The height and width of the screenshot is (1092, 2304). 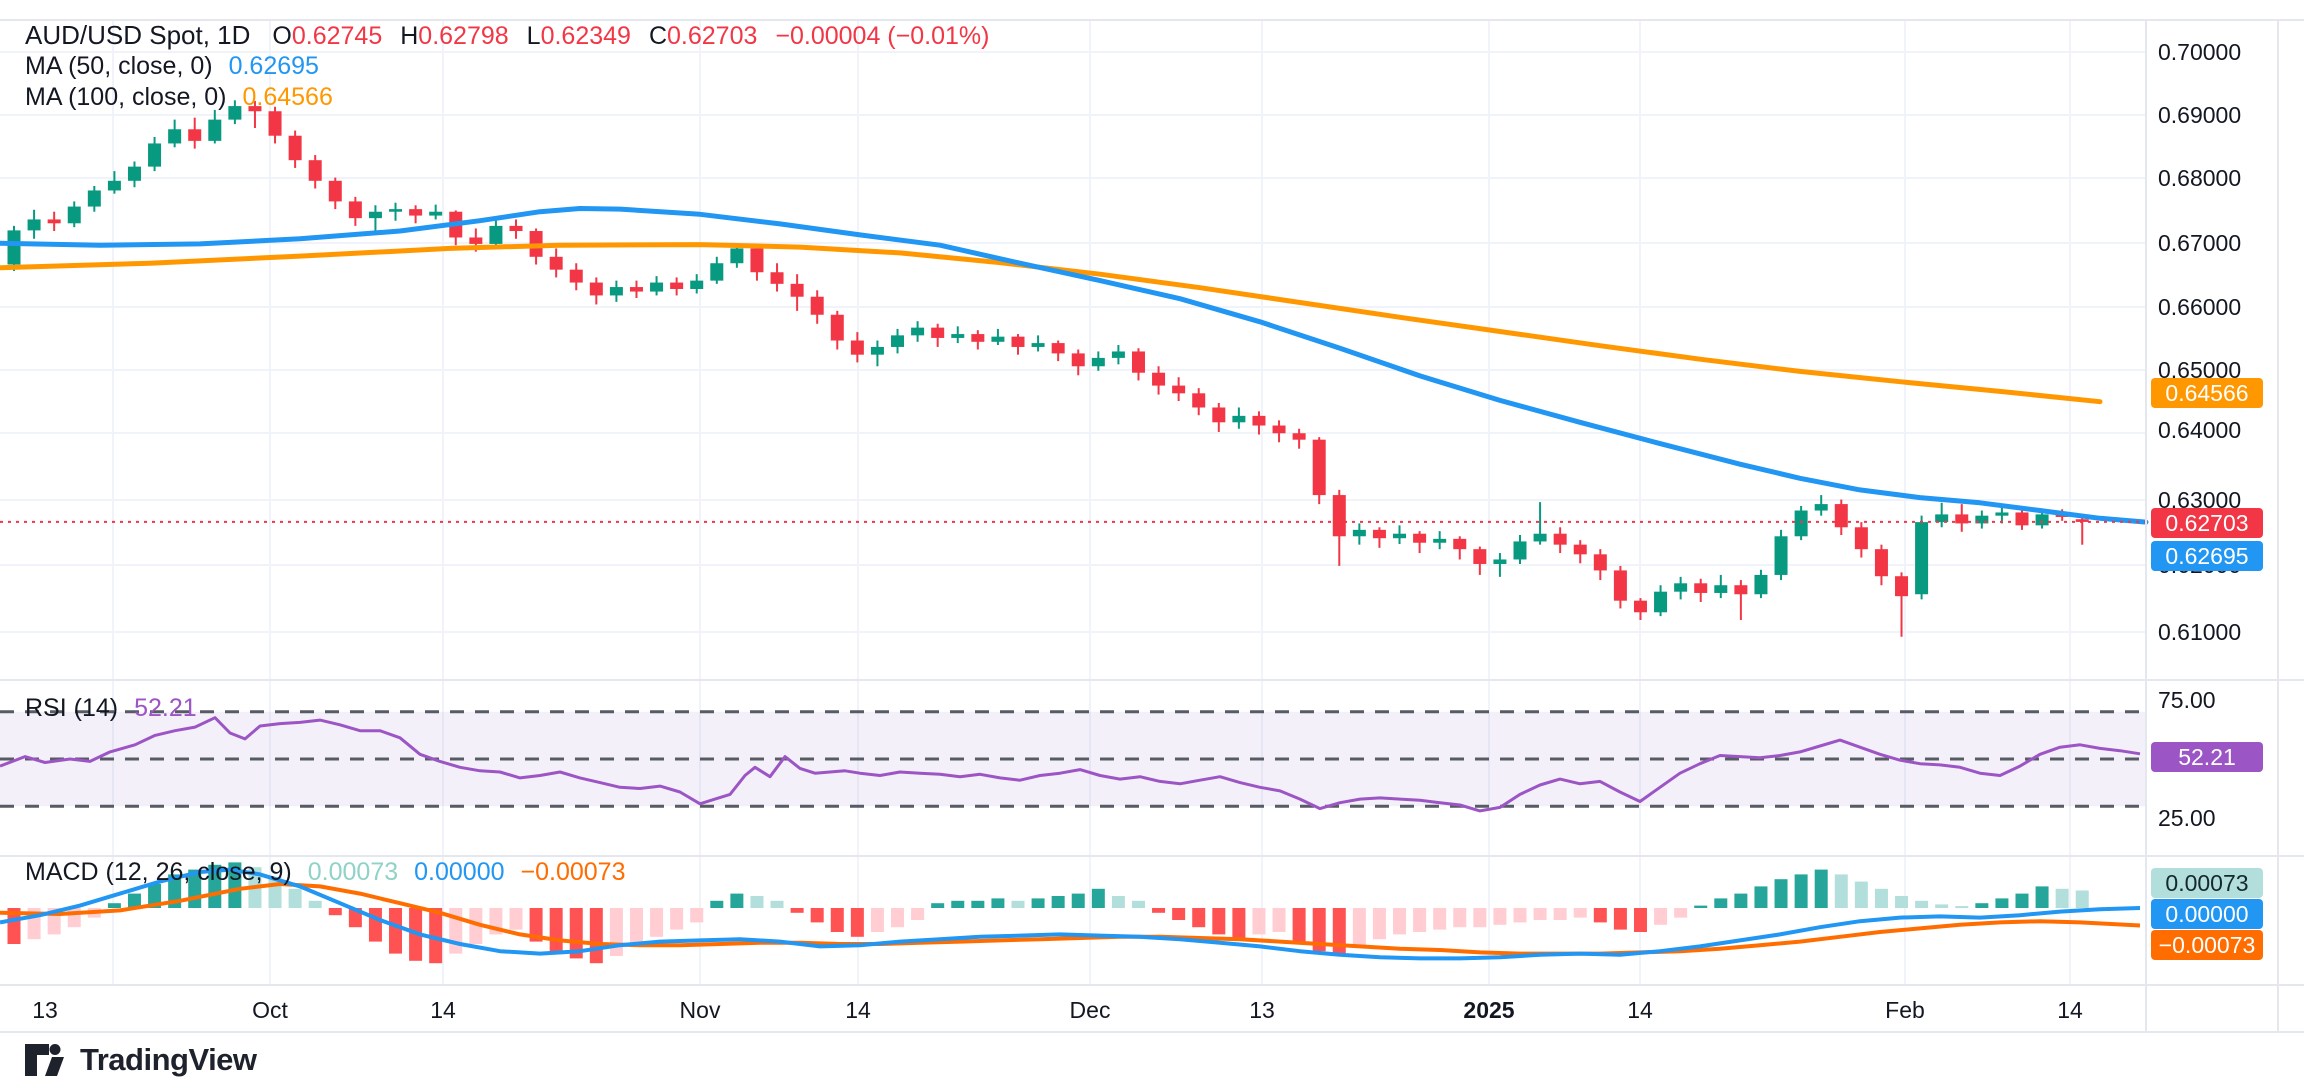 What do you see at coordinates (273, 66) in the screenshot?
I see `ma50-value: 0.62695` at bounding box center [273, 66].